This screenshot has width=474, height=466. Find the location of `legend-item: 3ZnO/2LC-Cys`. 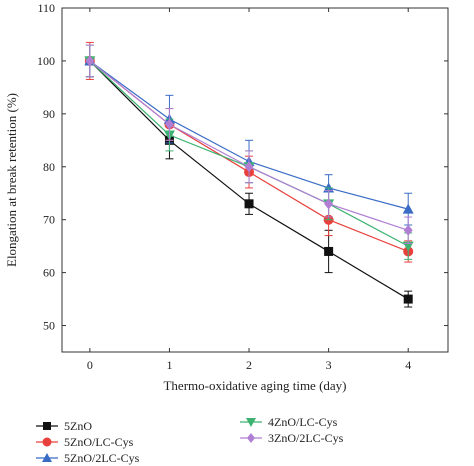

legend-item: 3ZnO/2LC-Cys is located at coordinates (292, 438).